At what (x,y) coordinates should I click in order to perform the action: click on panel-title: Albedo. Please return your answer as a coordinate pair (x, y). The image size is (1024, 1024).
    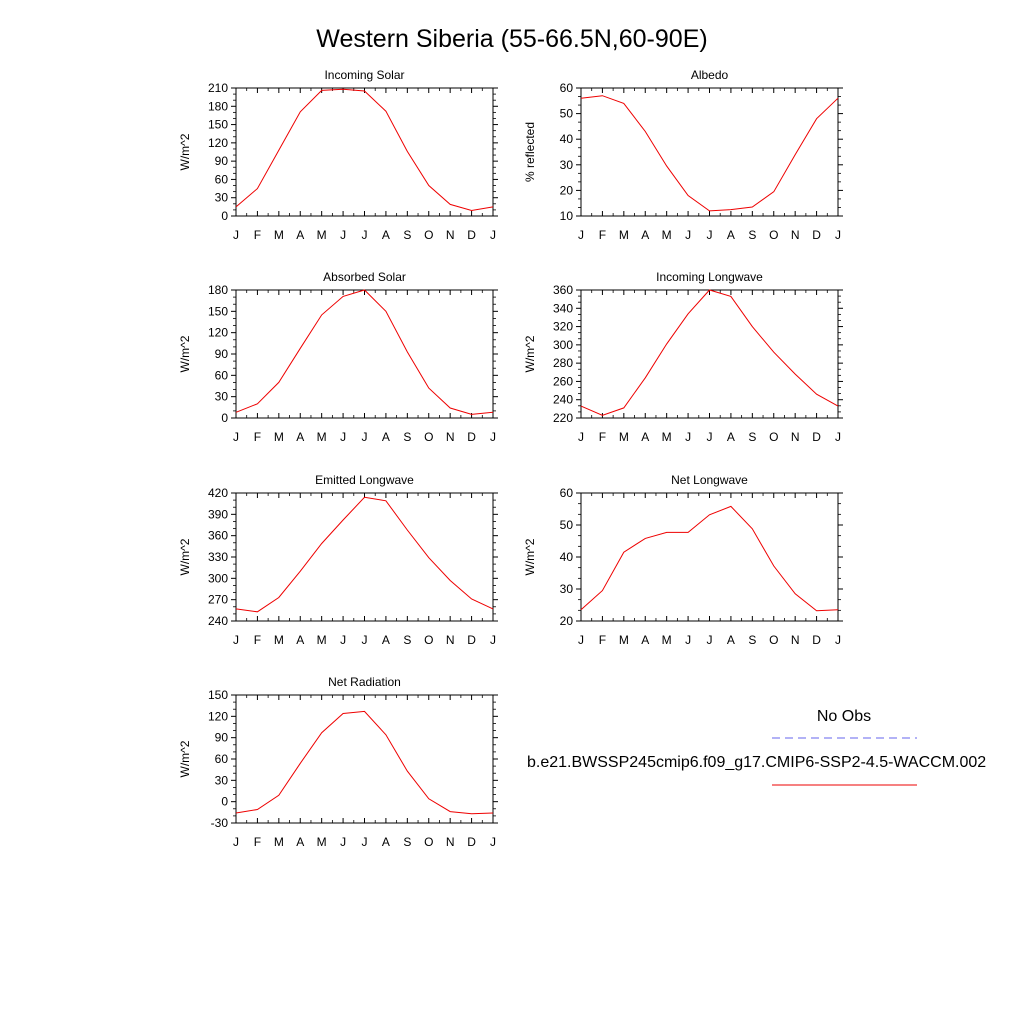
    Looking at the image, I should click on (710, 75).